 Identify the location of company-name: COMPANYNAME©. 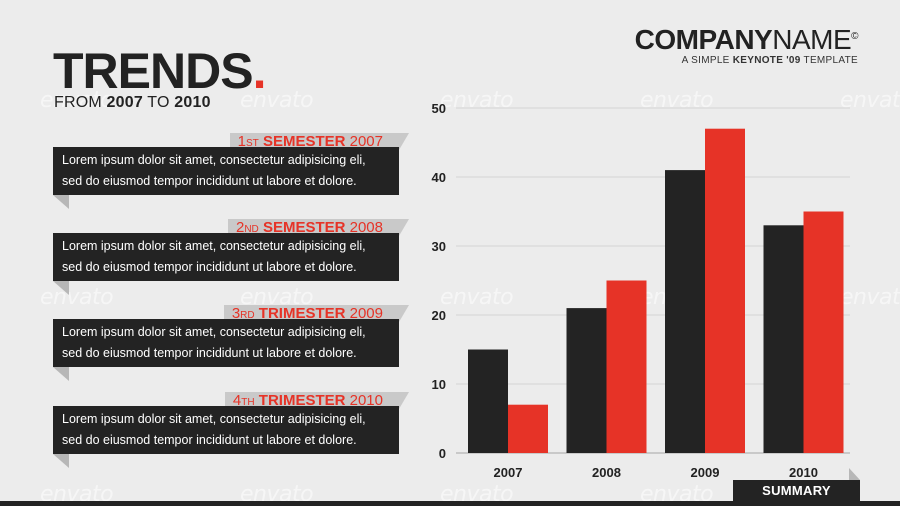
(746, 39).